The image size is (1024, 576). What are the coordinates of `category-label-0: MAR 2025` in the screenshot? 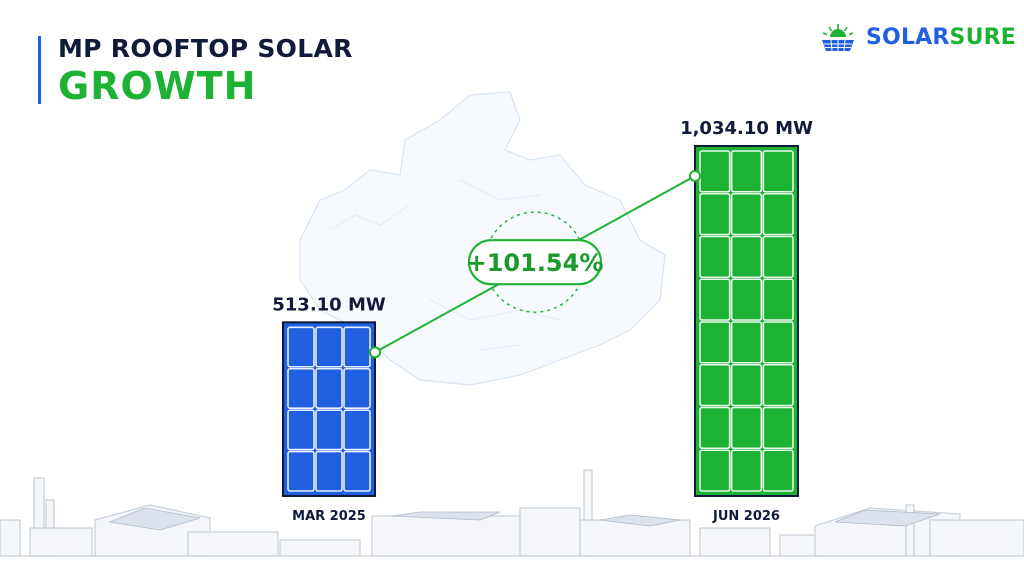 It's located at (329, 516).